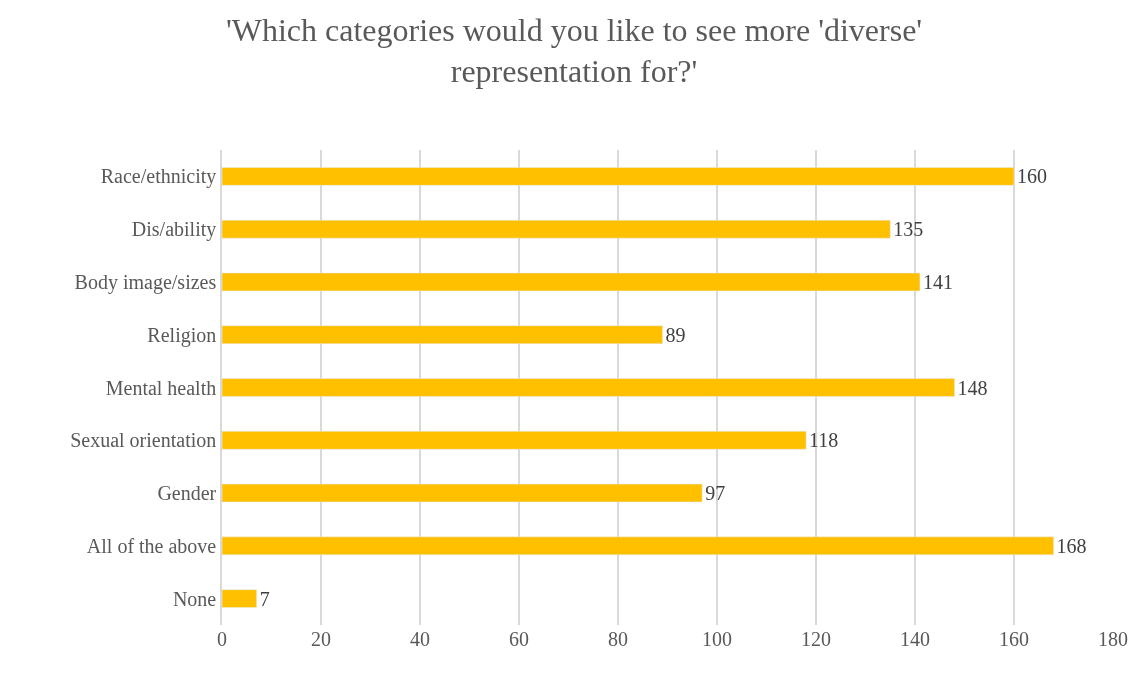 Image resolution: width=1148 pixels, height=677 pixels. I want to click on y-tick-label: Dis/ability, so click(174, 230).